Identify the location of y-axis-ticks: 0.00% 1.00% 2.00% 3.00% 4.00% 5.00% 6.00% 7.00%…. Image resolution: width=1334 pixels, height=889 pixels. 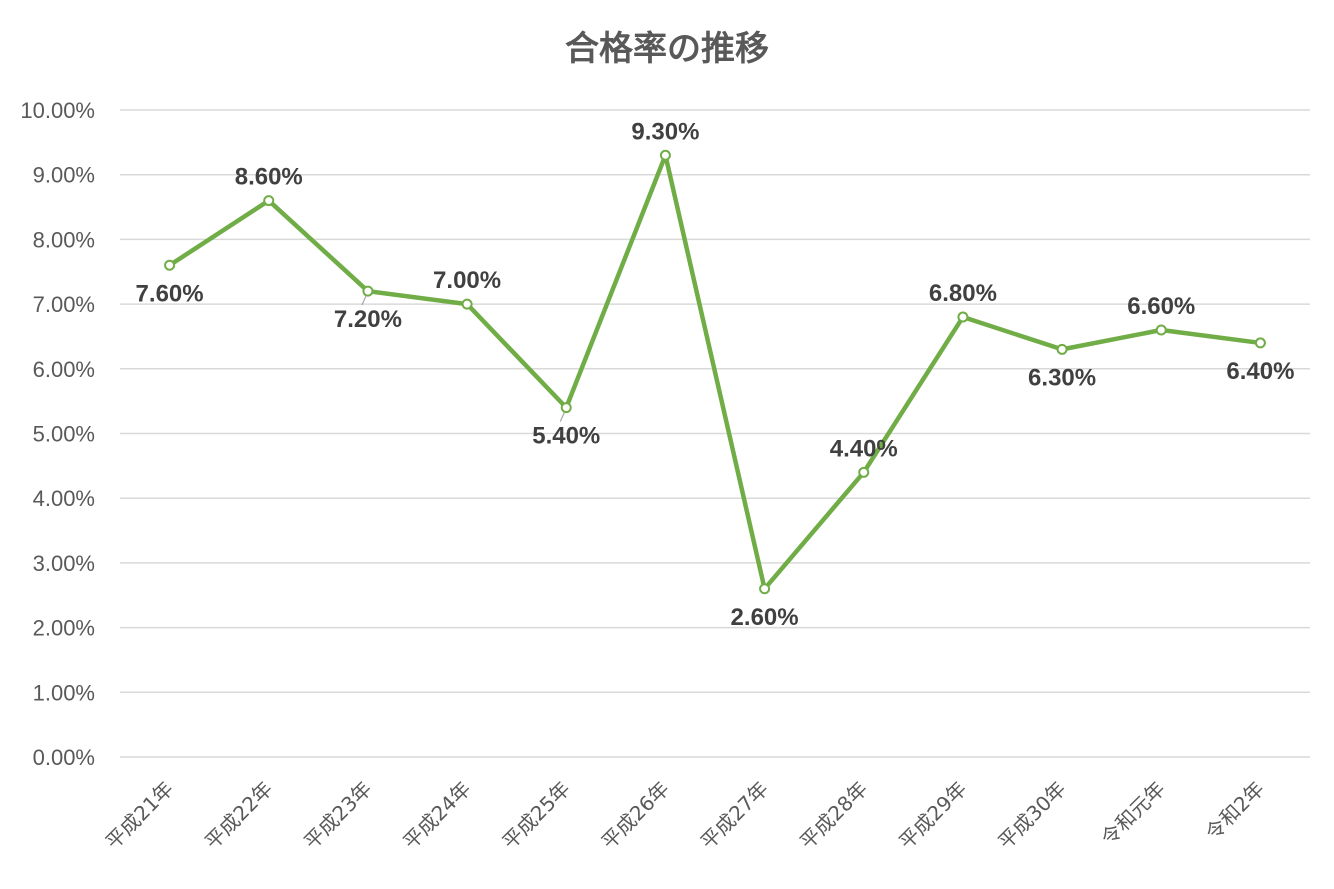
(57, 434).